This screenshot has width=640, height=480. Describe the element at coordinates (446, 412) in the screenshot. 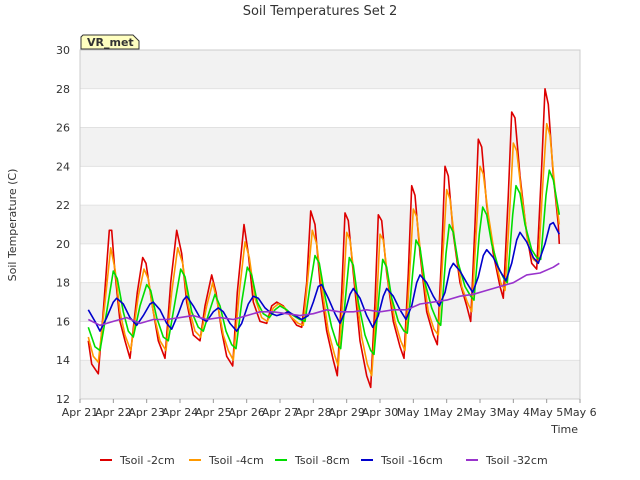

I see `x-tick-label: May 2` at that location.